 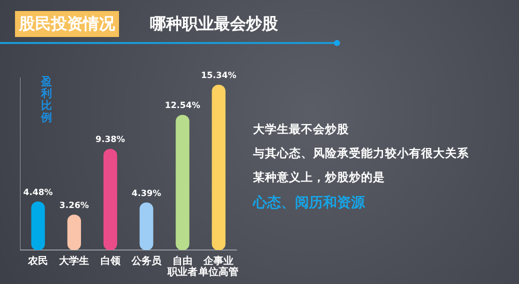 What do you see at coordinates (111, 140) in the screenshot?
I see `data-label: 9.38%` at bounding box center [111, 140].